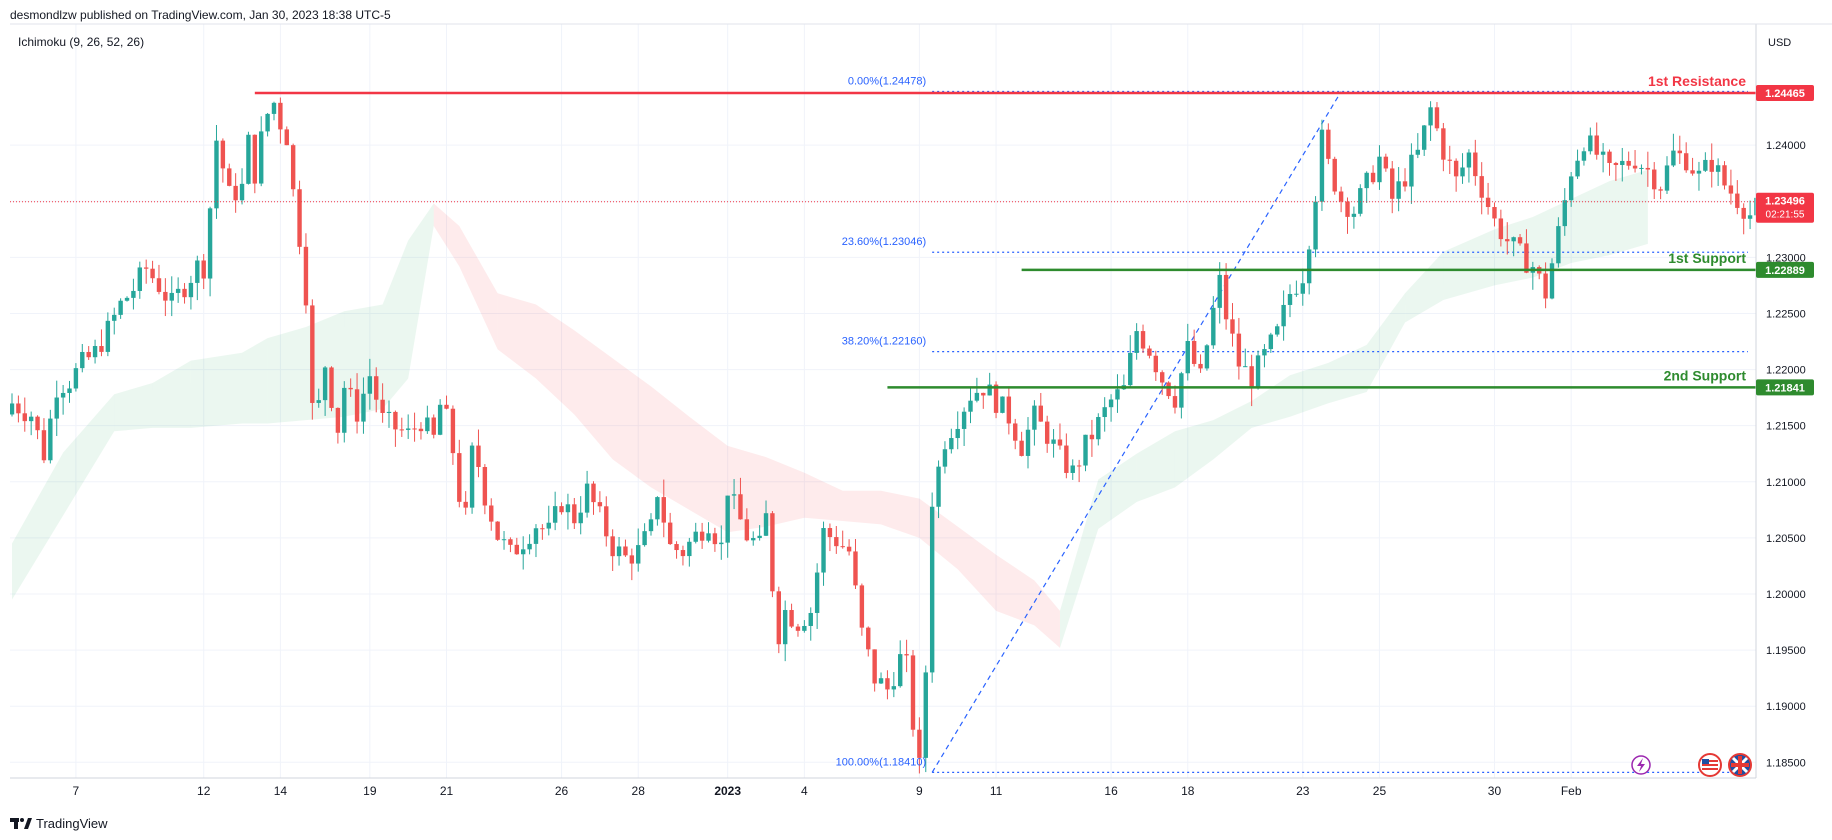 This screenshot has width=1832, height=840. What do you see at coordinates (1785, 215) in the screenshot?
I see `current-price-countdown: 02:21:55` at bounding box center [1785, 215].